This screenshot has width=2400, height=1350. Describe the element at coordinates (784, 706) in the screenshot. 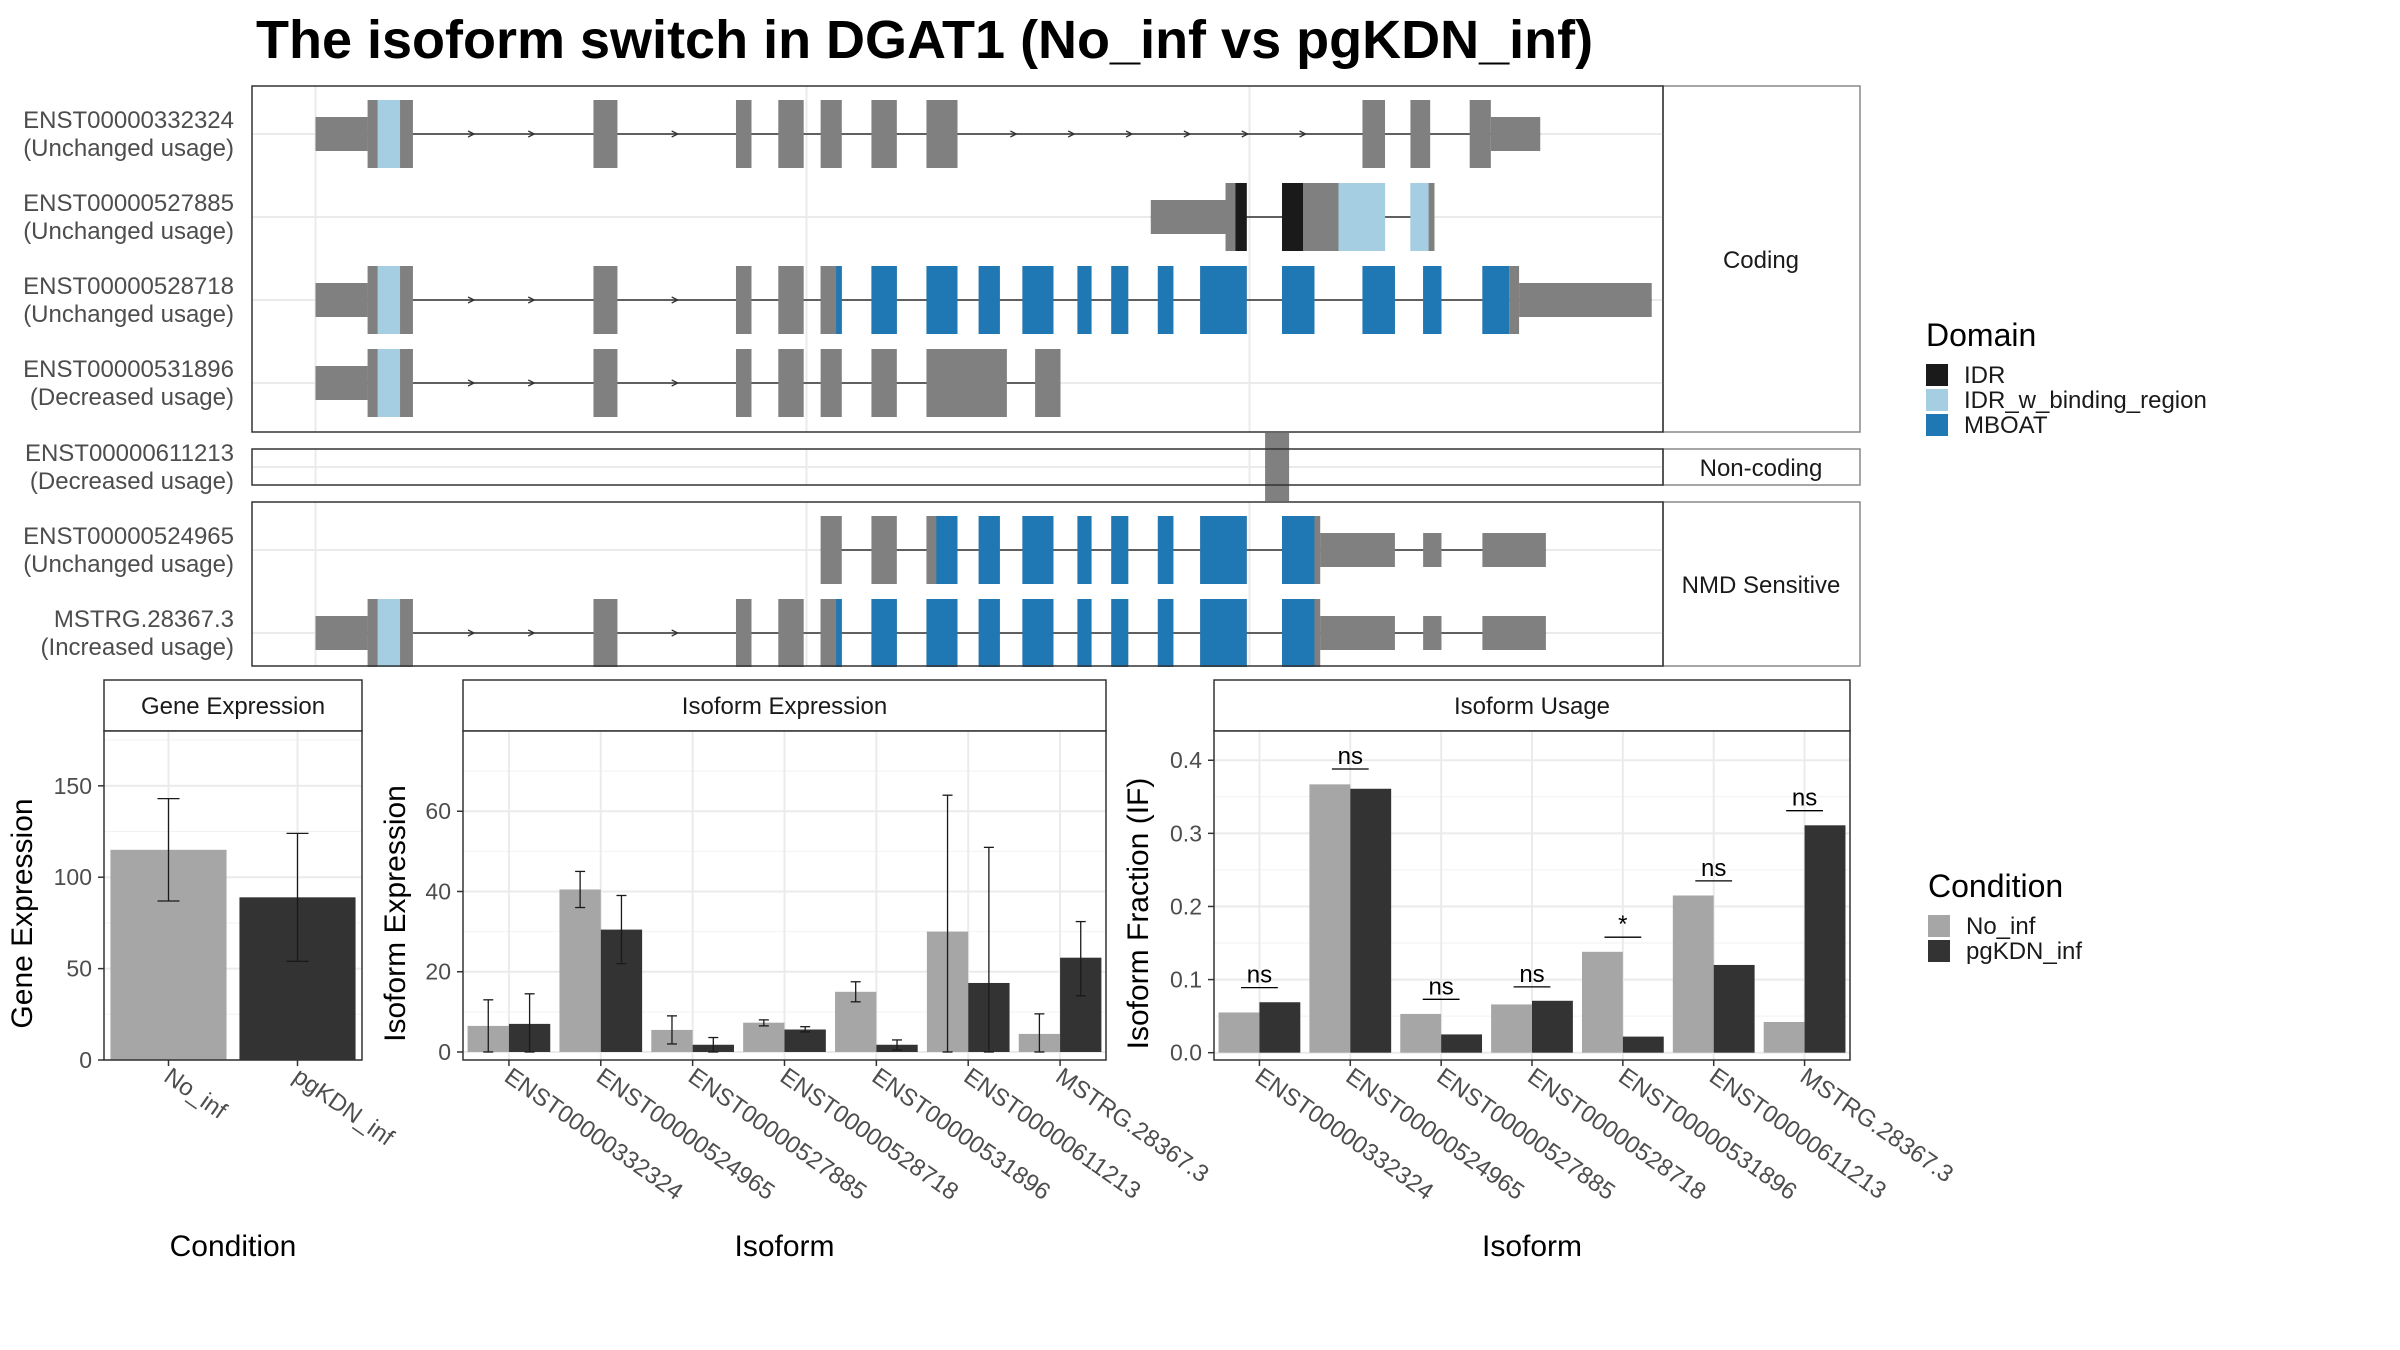

I see `chart-title: Isoform Expression` at that location.